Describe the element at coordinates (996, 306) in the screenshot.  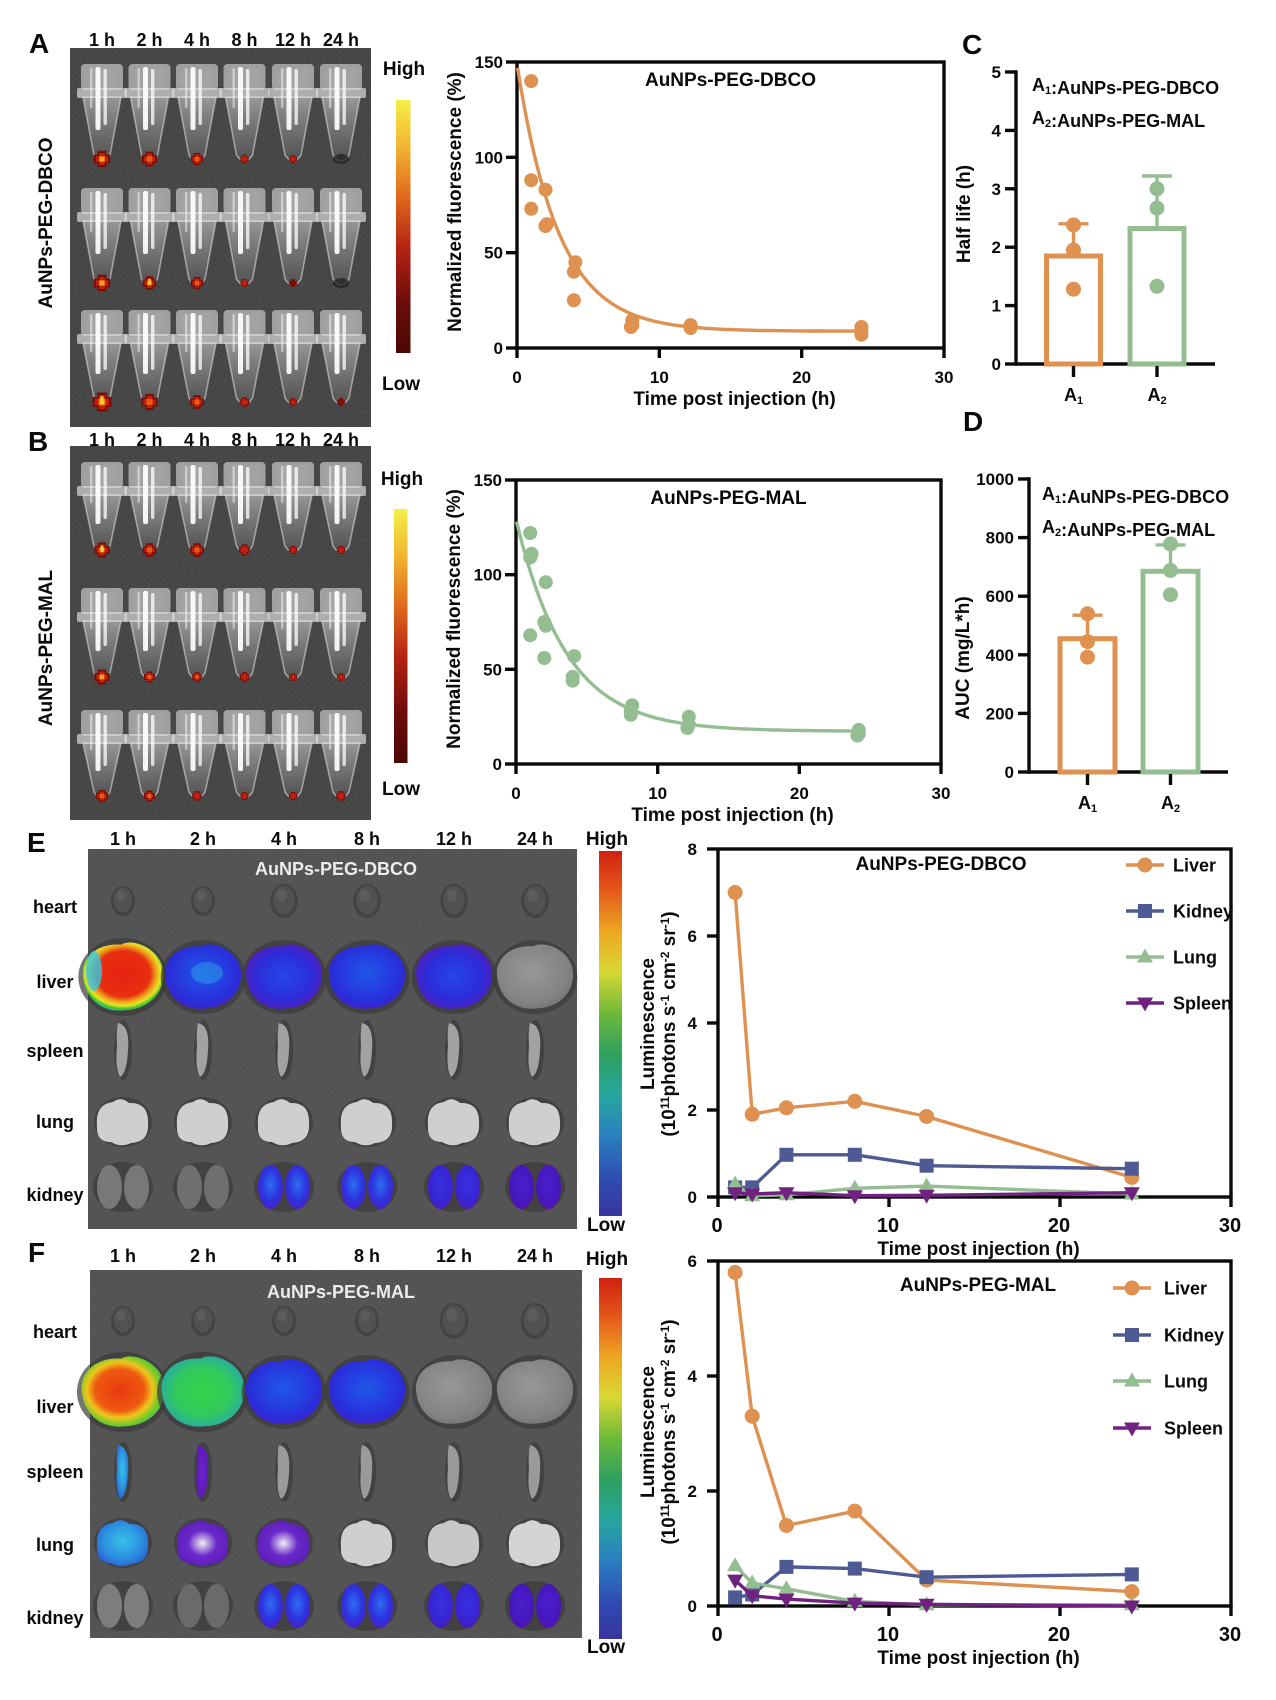
I see `svg-text: 1` at that location.